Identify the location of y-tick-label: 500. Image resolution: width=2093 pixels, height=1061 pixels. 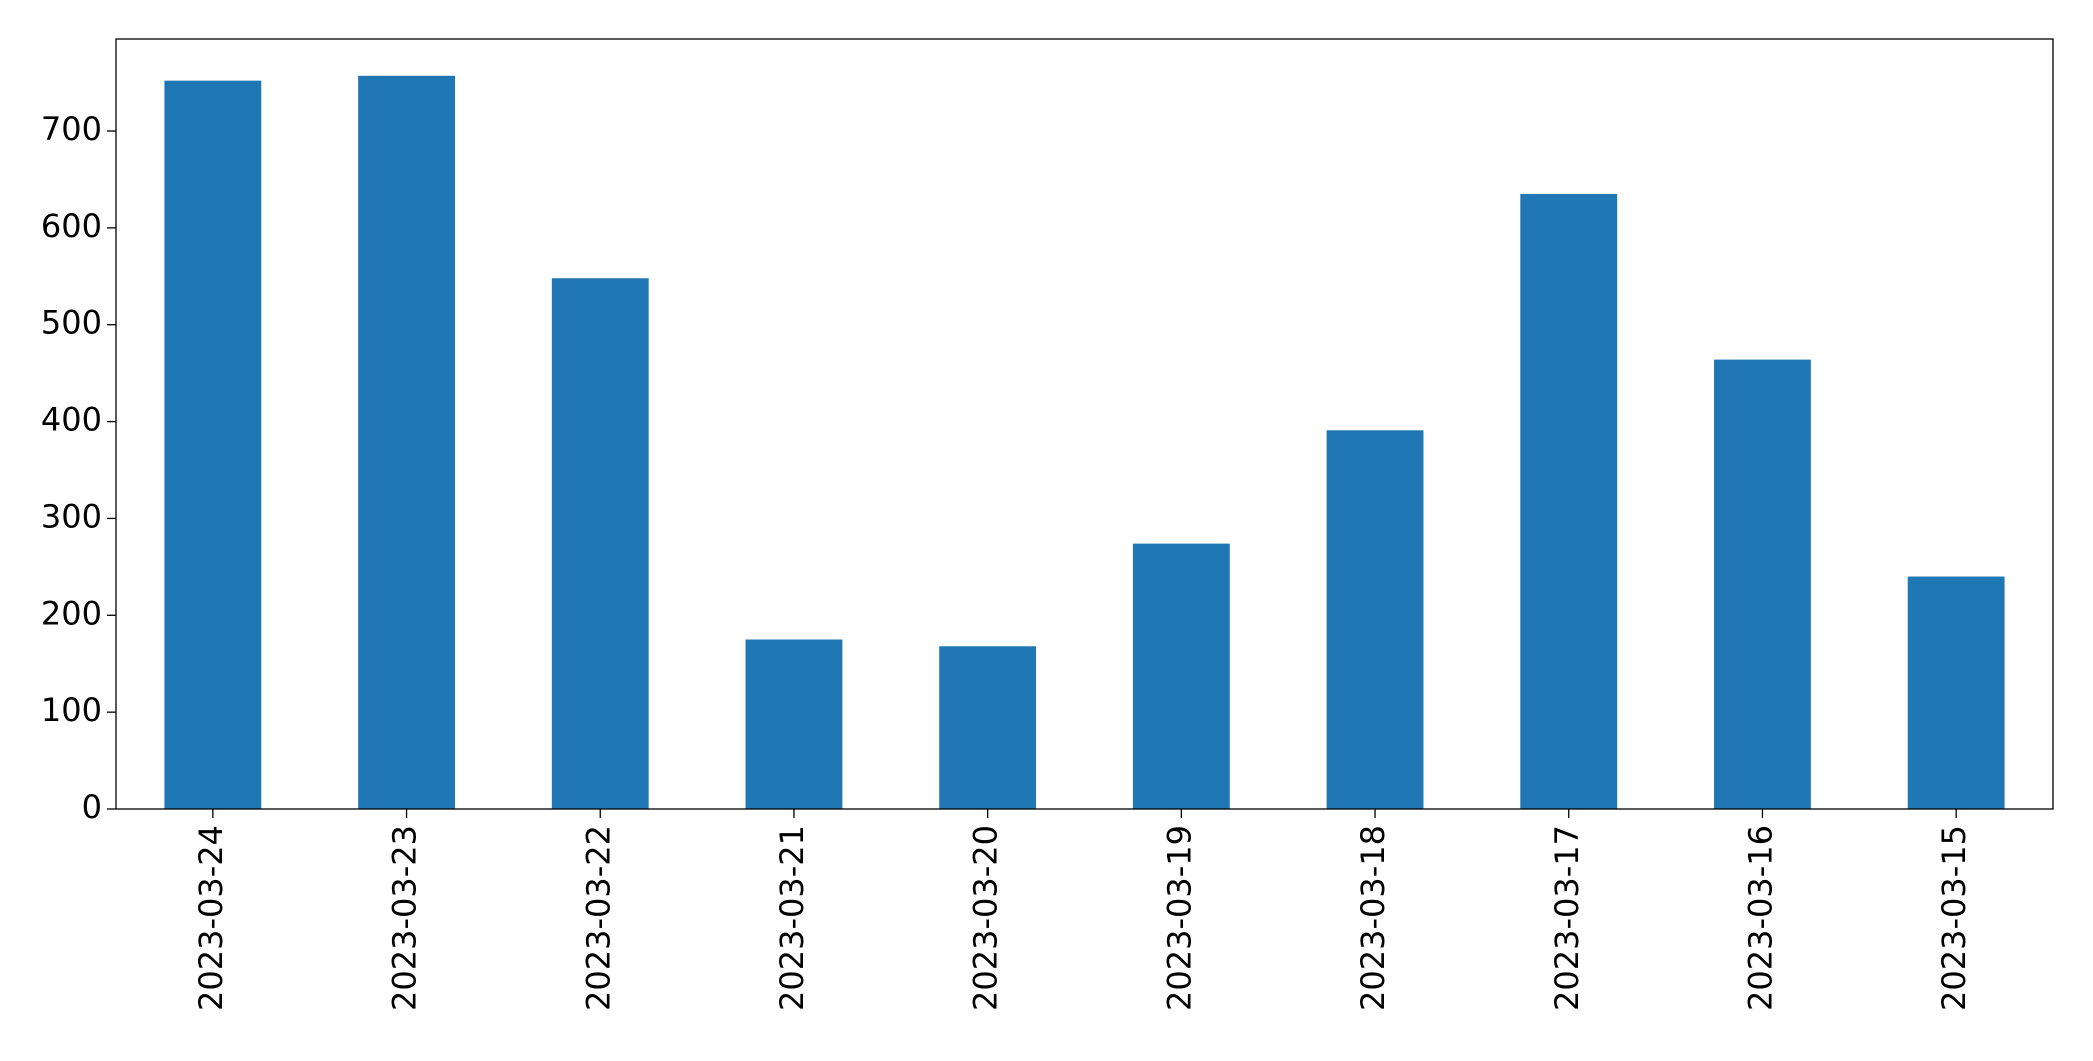
(71, 323).